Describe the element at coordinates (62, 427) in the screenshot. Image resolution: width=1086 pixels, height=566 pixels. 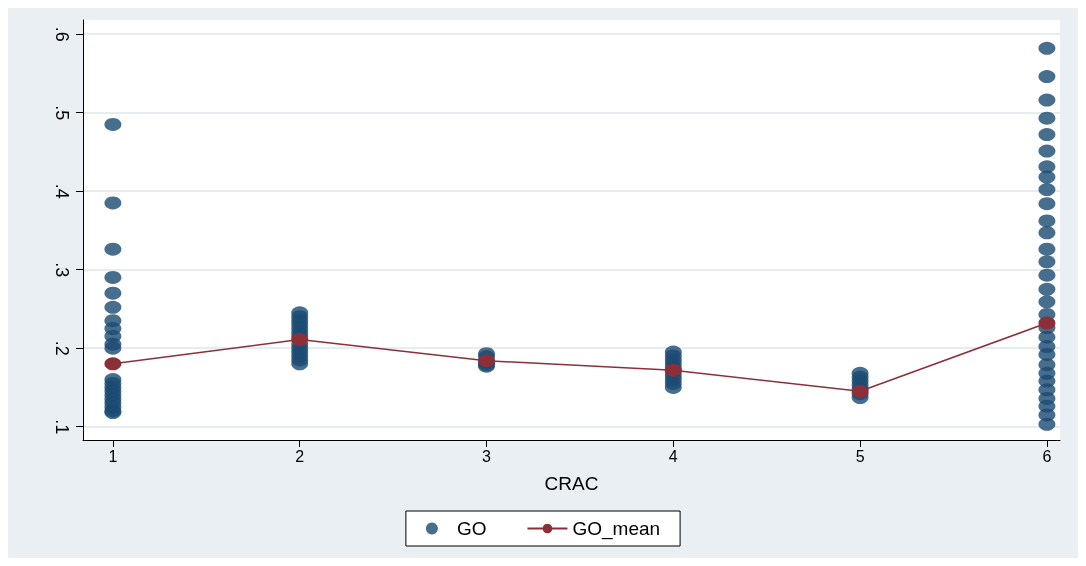
I see `y-tick-label: .1` at that location.